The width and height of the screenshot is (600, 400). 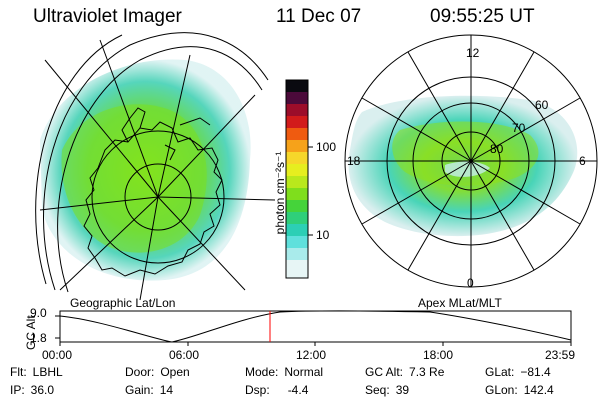 I want to click on timeline-x-tick-1800: 18:00, so click(x=438, y=355).